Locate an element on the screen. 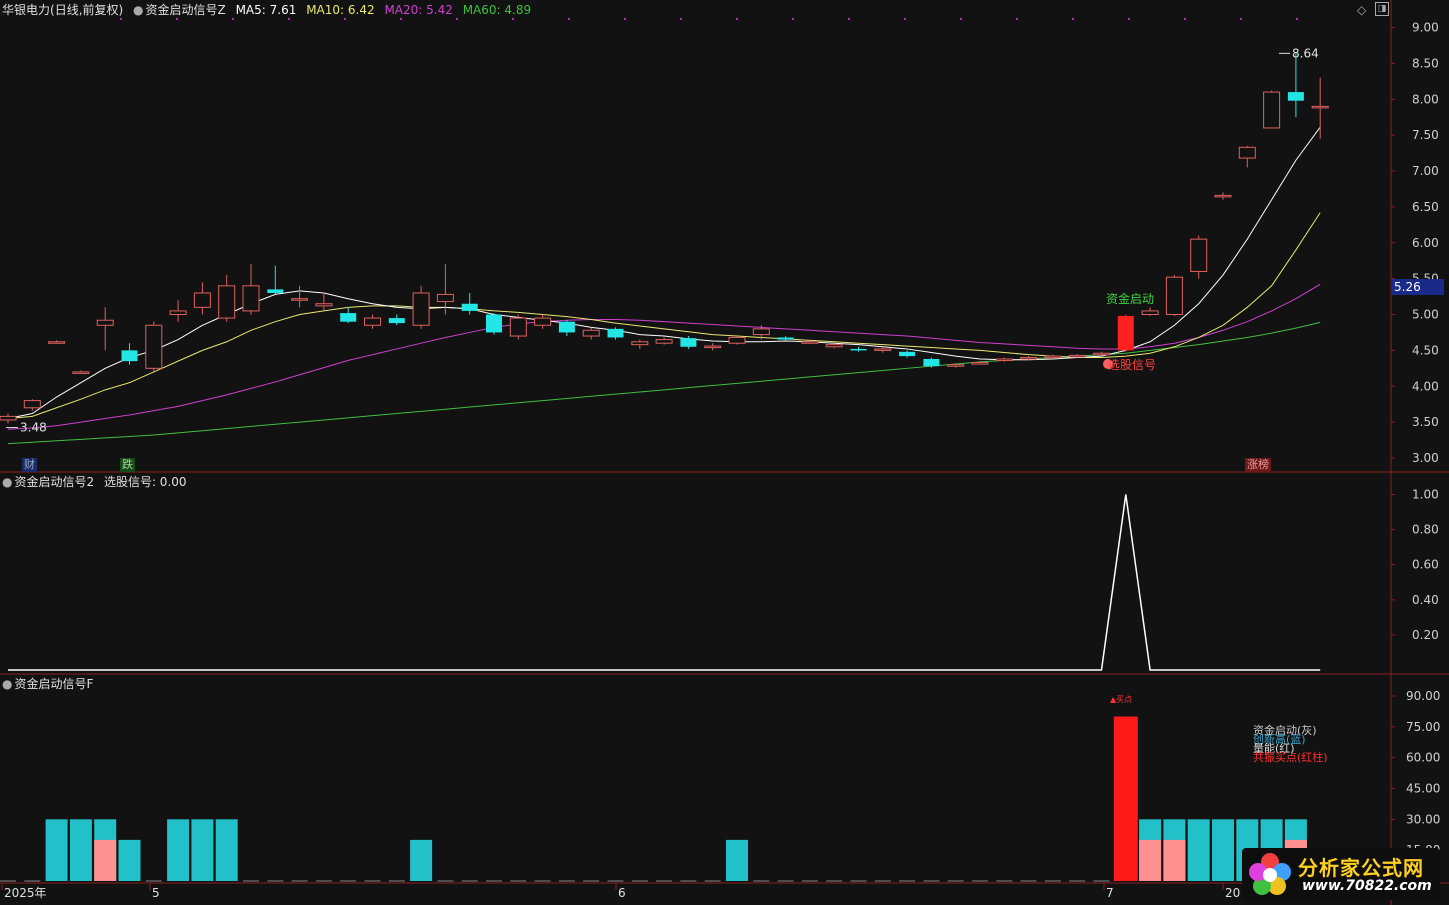  badge-zhang: 涨榜 is located at coordinates (1258, 465).